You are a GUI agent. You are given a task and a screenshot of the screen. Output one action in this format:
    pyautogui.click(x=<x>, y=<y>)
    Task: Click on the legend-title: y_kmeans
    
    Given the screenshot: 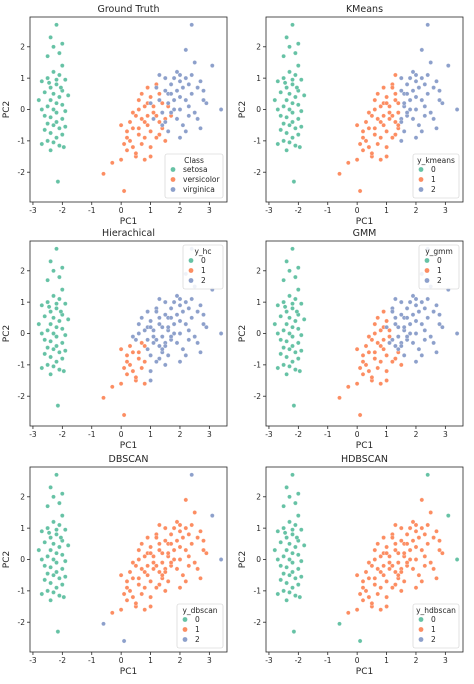 What is the action you would take?
    pyautogui.click(x=436, y=160)
    